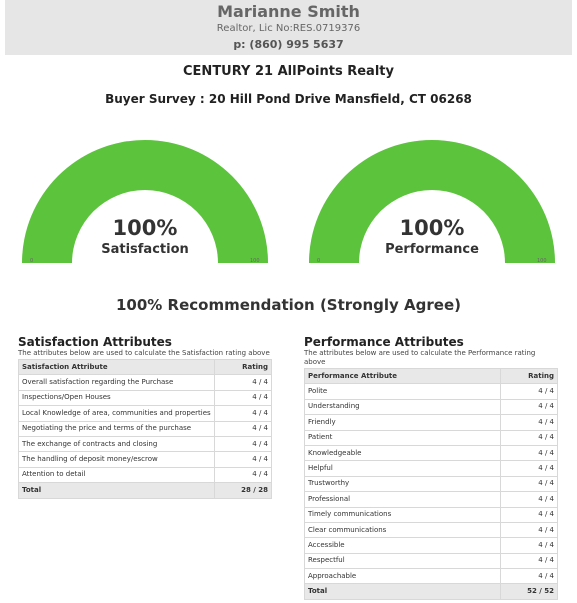 The image size is (577, 603). I want to click on agent-phone: p: (860) 995 5637, so click(288, 44).